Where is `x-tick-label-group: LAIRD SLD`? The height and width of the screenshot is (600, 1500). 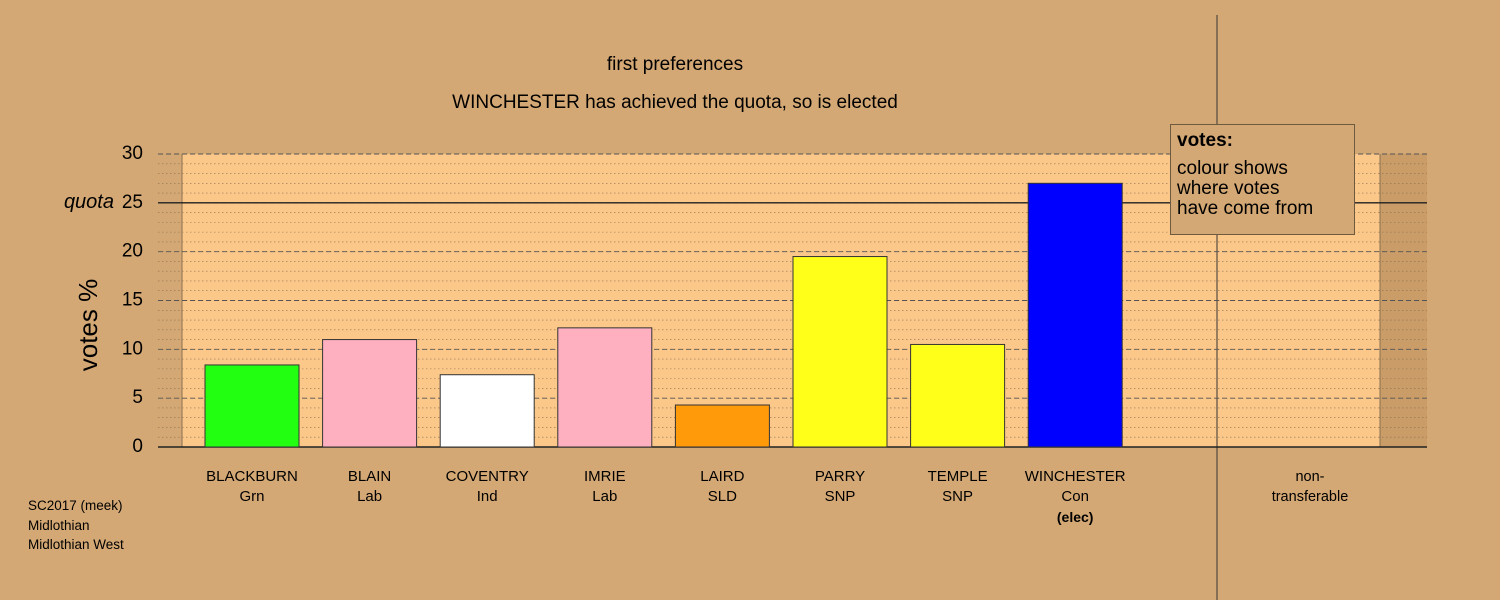 x-tick-label-group: LAIRD SLD is located at coordinates (722, 487).